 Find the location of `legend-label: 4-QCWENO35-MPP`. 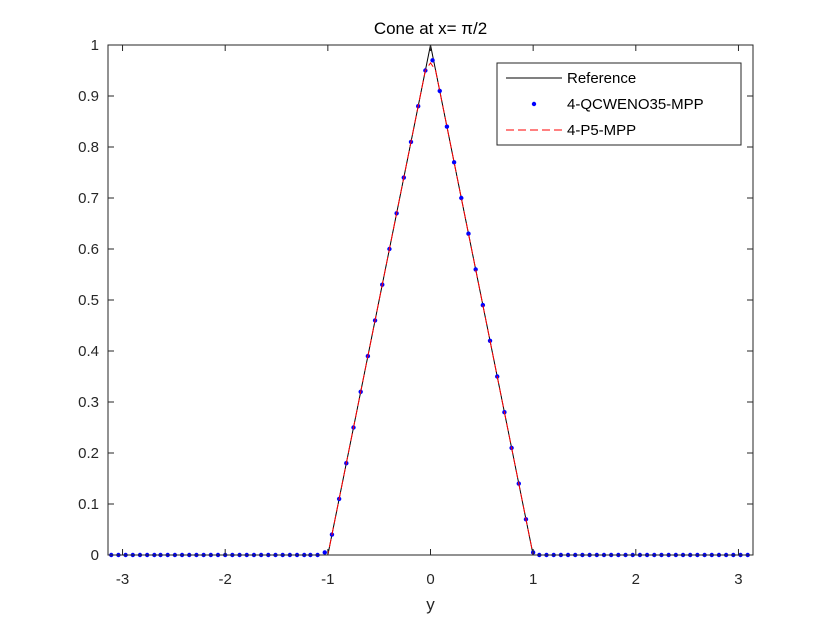

legend-label: 4-QCWENO35-MPP is located at coordinates (635, 104).